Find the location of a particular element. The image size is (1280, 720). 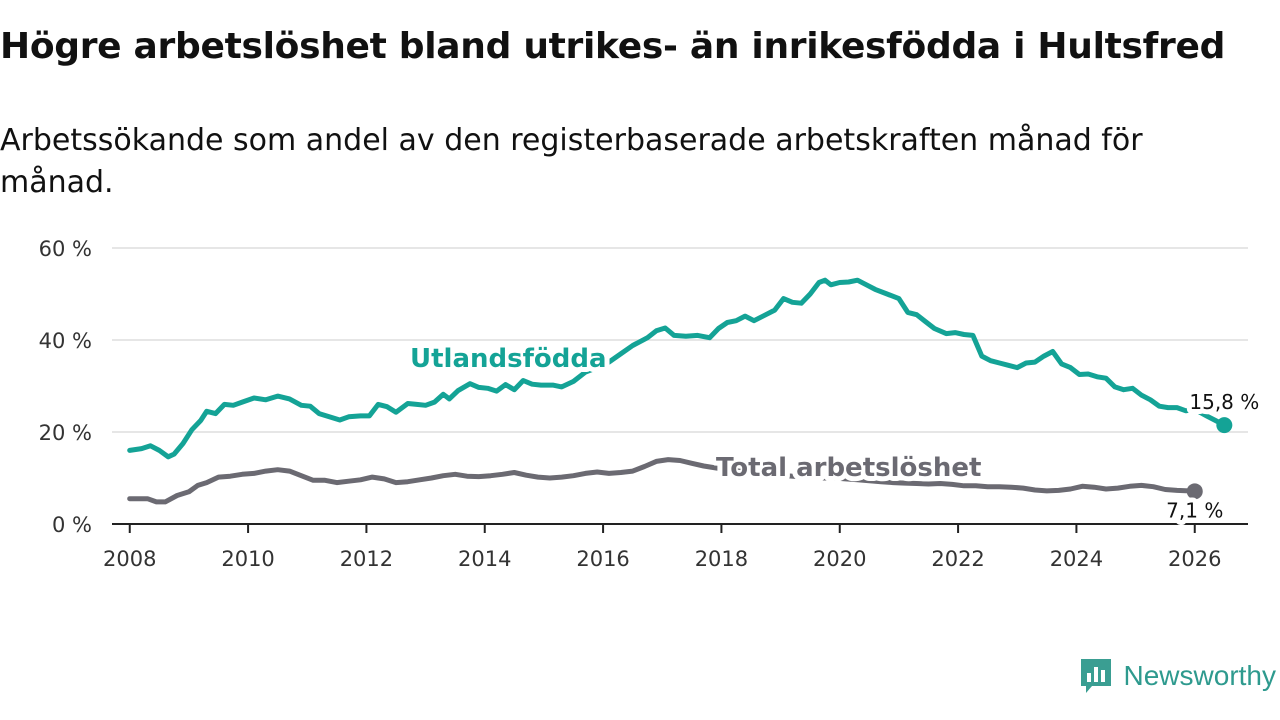

newsworthy-brand: Newsworthy is located at coordinates (1177, 676).